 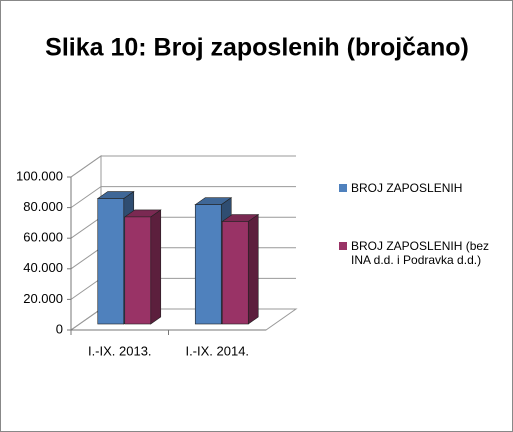 What do you see at coordinates (86, 243) in the screenshot?
I see `back-wall` at bounding box center [86, 243].